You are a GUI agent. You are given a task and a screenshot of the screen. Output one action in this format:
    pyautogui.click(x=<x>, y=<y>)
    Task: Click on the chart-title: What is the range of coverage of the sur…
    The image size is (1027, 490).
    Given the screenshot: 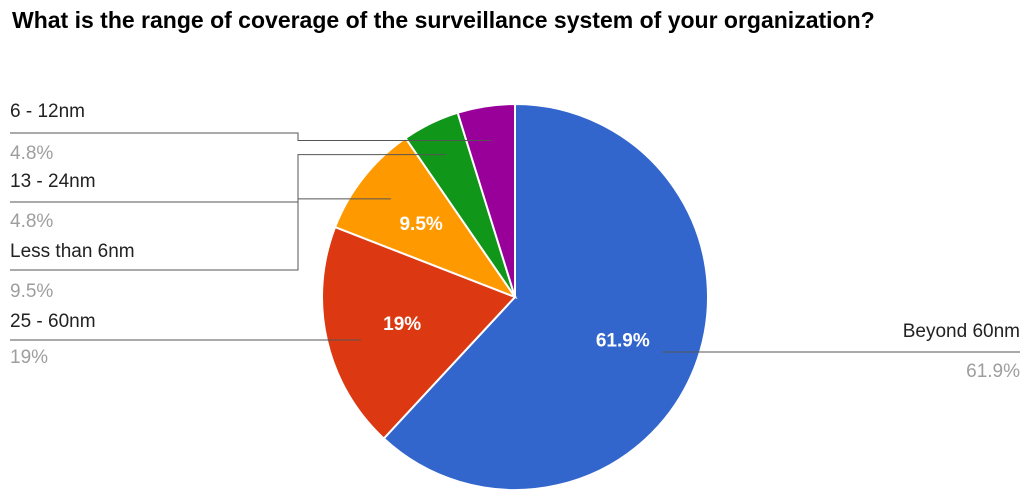 What is the action you would take?
    pyautogui.click(x=443, y=20)
    